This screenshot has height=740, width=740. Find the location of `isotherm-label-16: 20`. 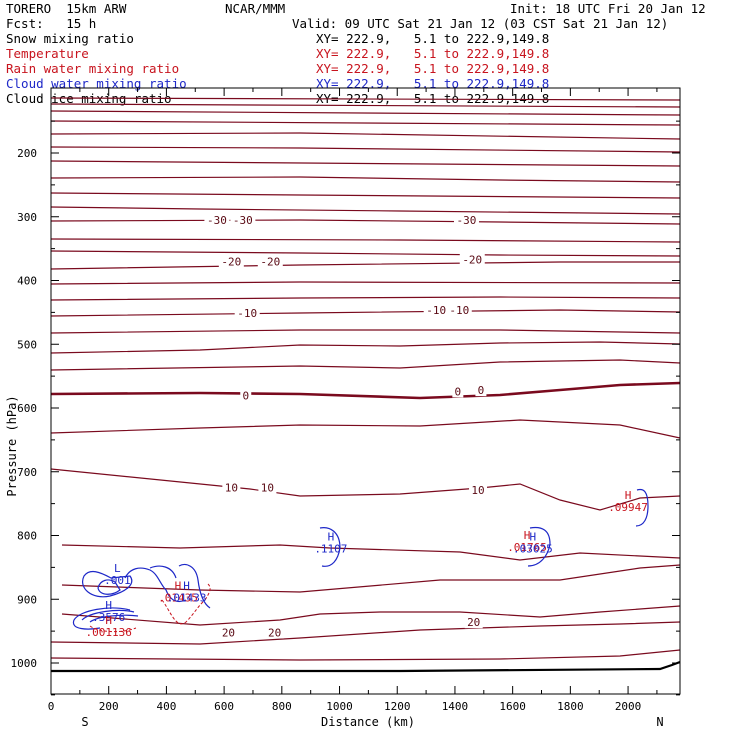

isotherm-label-16: 20 is located at coordinates (274, 632).